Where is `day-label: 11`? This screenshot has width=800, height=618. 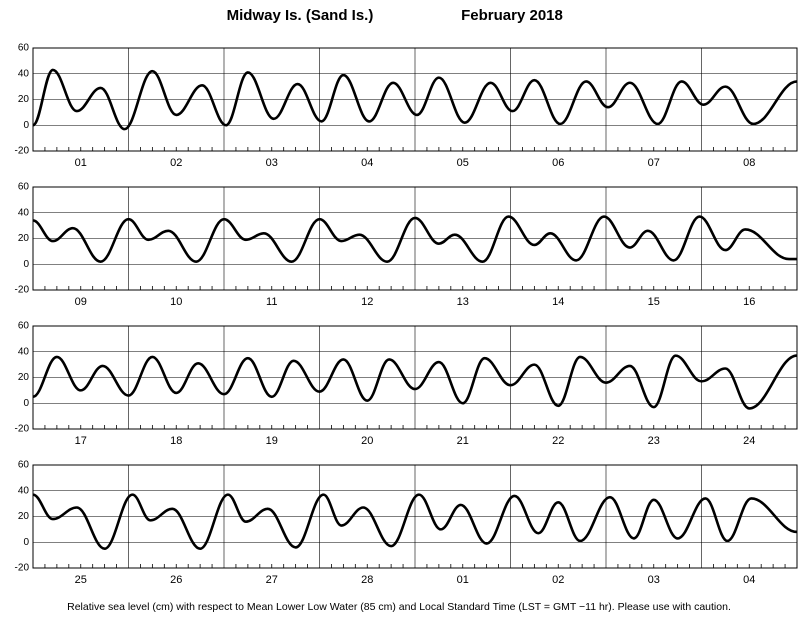 day-label: 11 is located at coordinates (271, 302).